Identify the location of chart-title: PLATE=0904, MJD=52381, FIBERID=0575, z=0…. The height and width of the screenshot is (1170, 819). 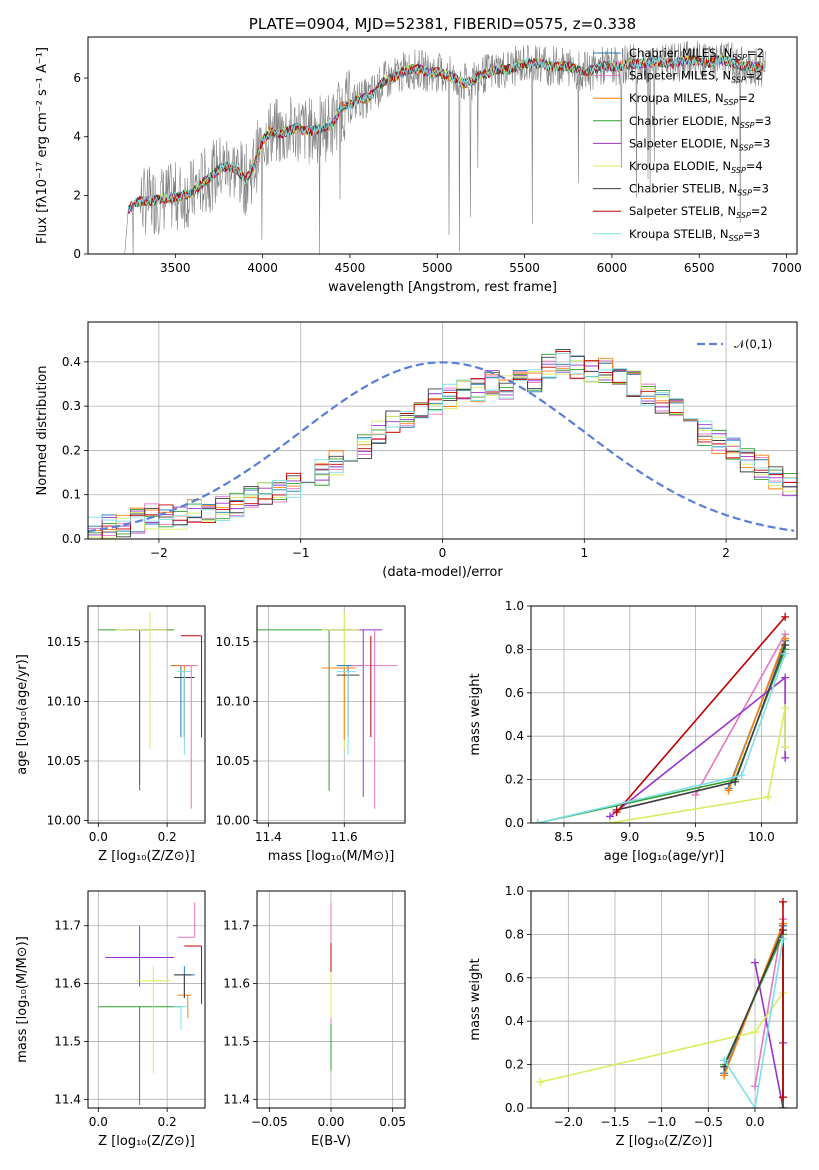
(442, 24).